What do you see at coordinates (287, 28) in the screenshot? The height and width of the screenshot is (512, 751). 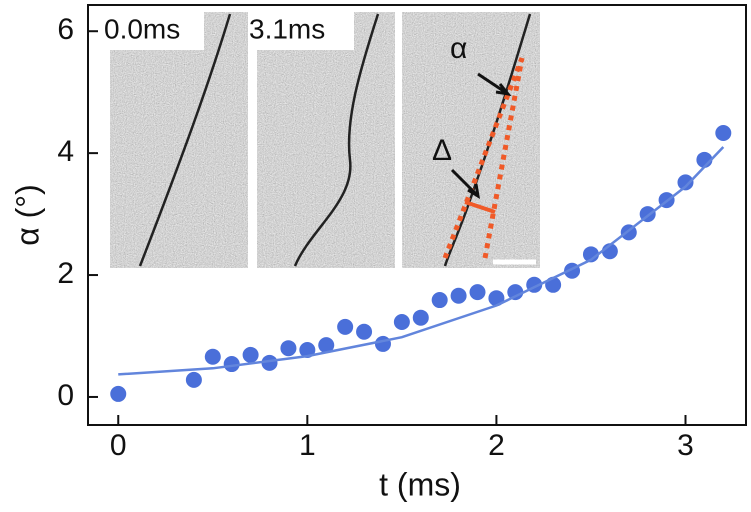 I see `time-stamp: 3.1ms` at bounding box center [287, 28].